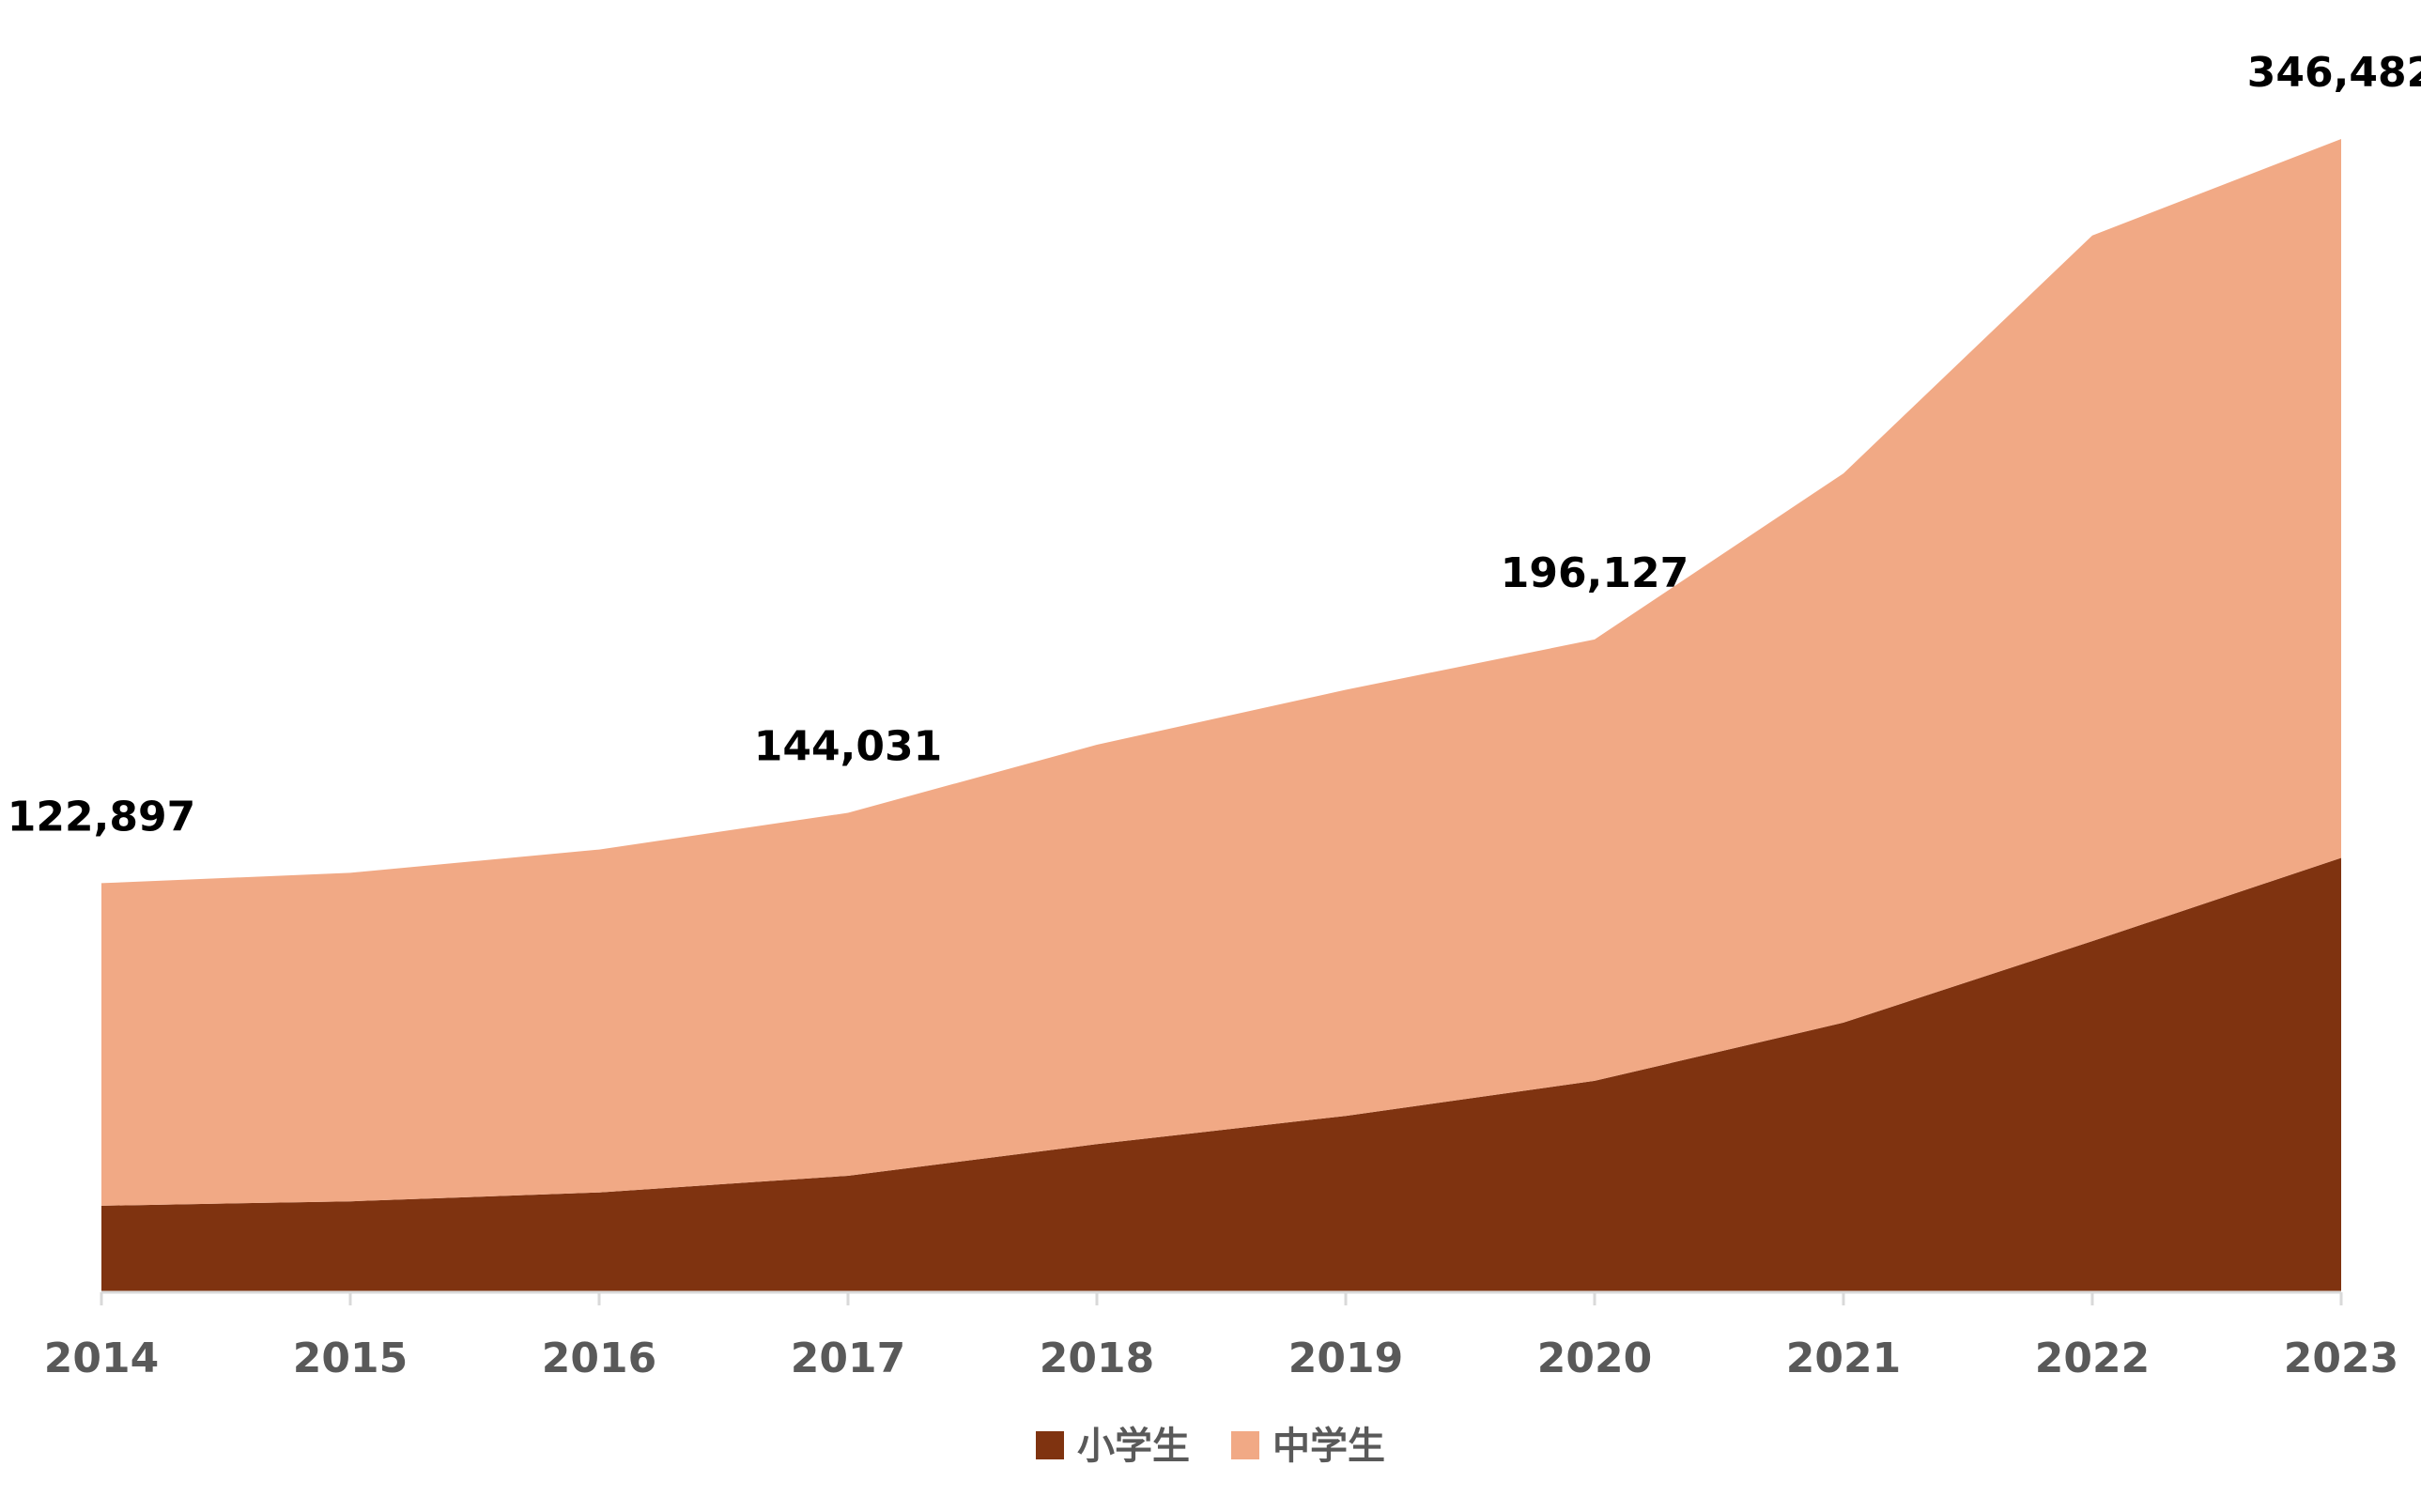  I want to click on legend-label: 小学生, so click(1133, 1447).